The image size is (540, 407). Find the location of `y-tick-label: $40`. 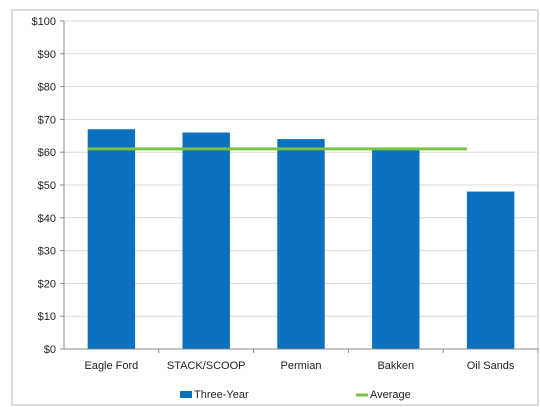

y-tick-label: $40 is located at coordinates (47, 219).